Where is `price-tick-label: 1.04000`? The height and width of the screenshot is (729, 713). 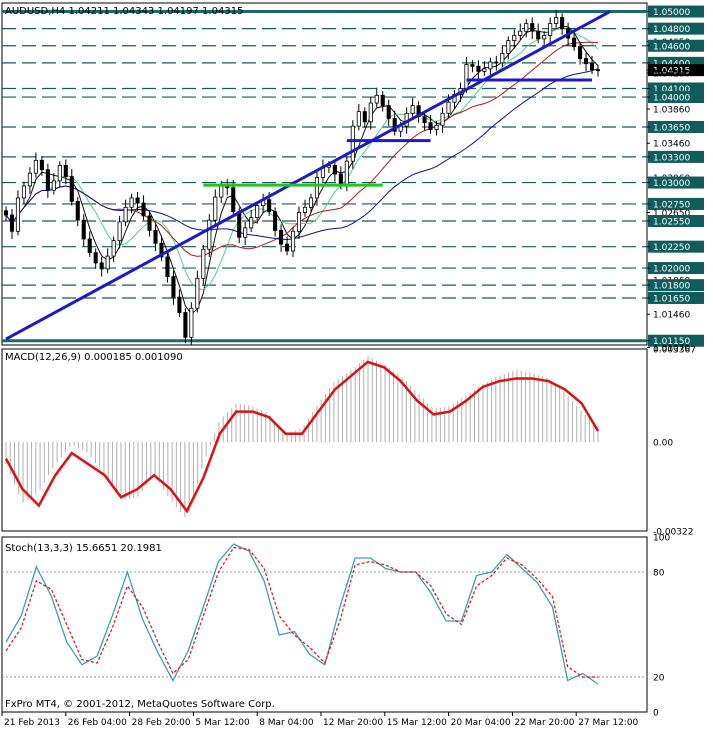
price-tick-label: 1.04000 is located at coordinates (671, 99).